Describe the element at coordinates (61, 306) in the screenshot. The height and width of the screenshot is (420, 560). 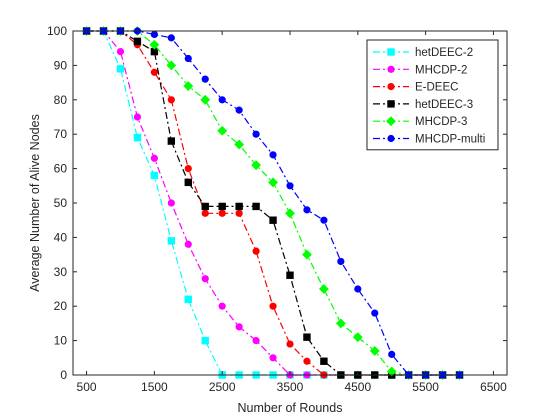
I see `y-tick-label: 20` at that location.